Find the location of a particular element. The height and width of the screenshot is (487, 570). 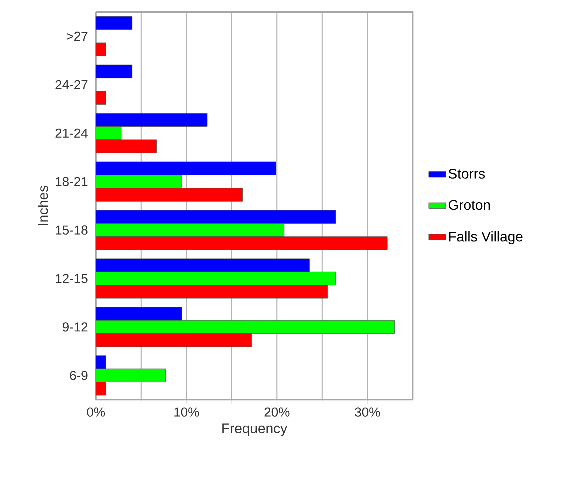

x-tick-label: 0% is located at coordinates (96, 412).